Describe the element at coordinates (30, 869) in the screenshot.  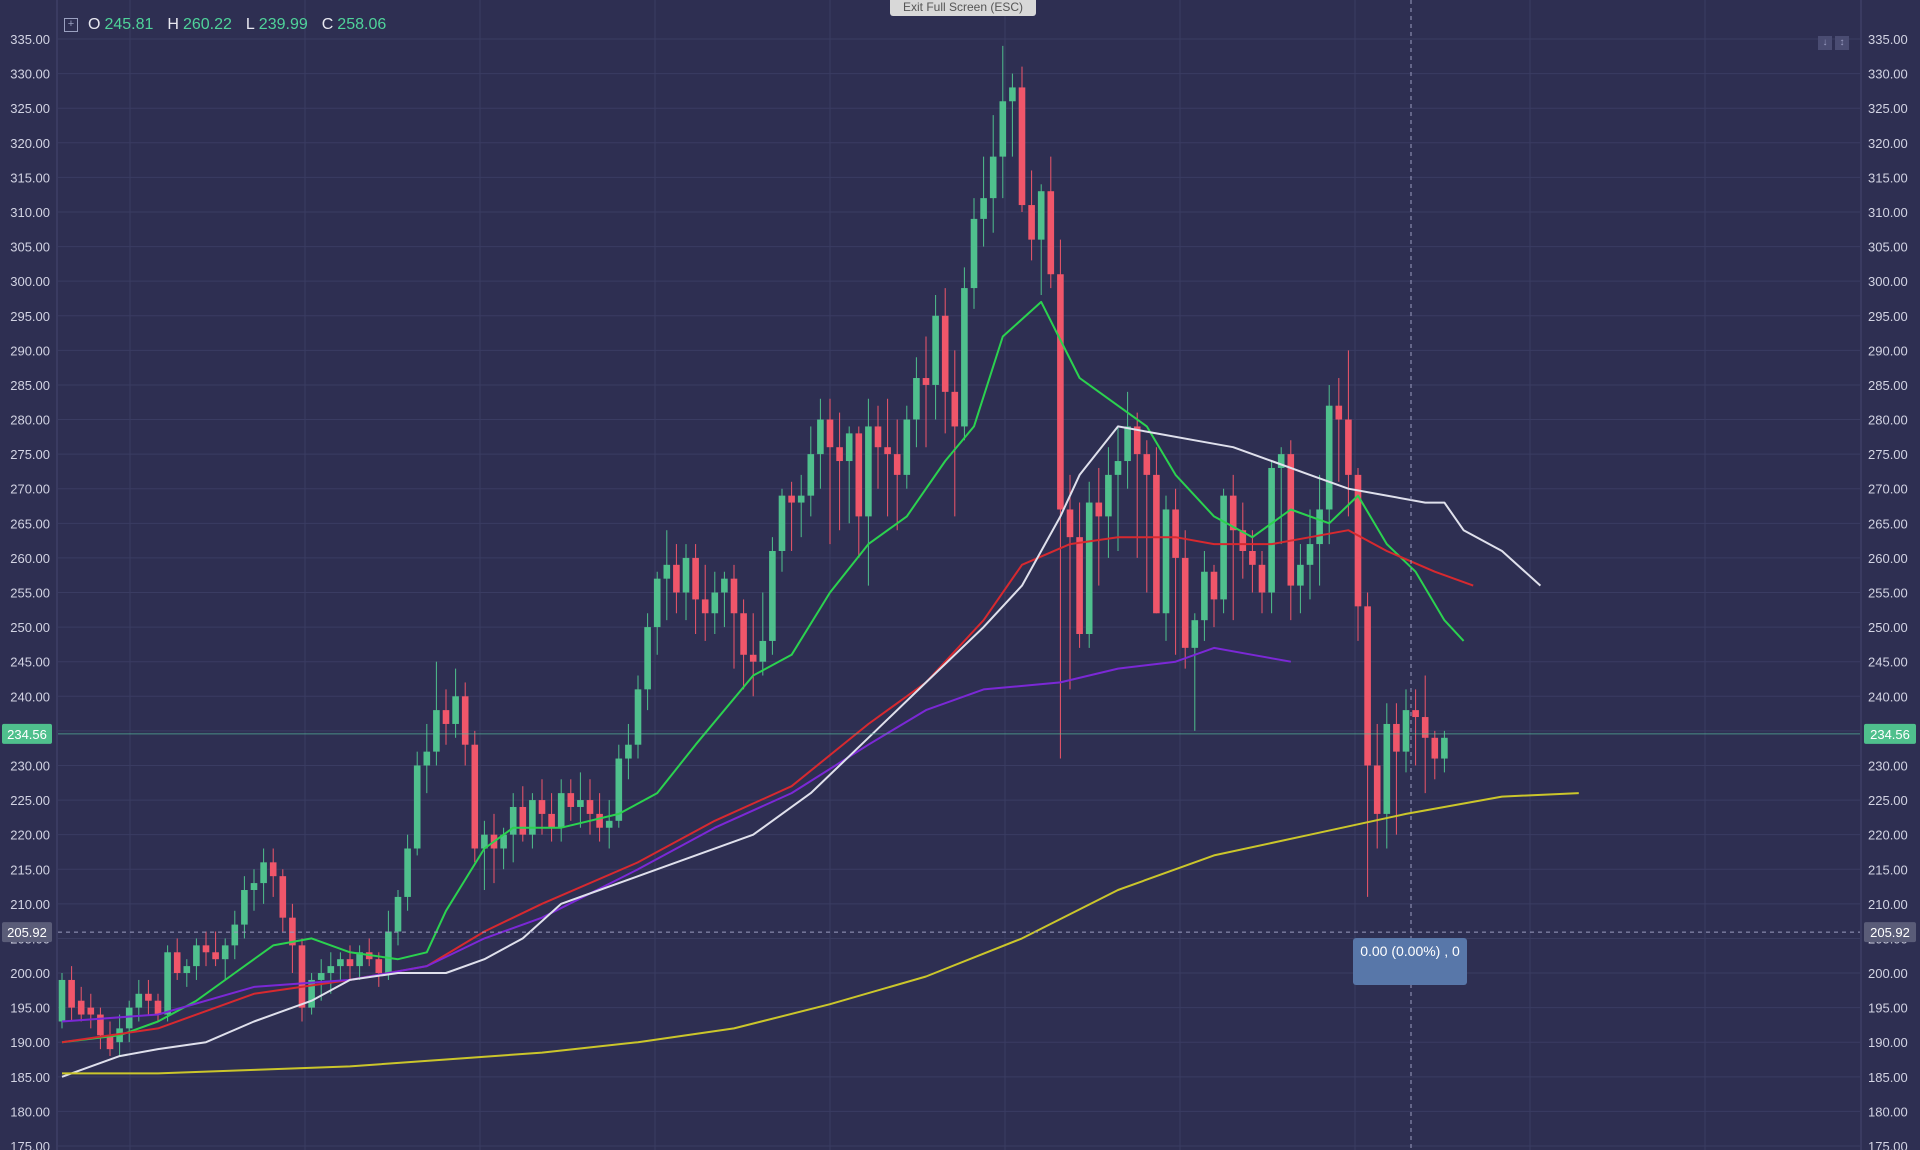
I see `y-tick-label-left: 215.00` at that location.